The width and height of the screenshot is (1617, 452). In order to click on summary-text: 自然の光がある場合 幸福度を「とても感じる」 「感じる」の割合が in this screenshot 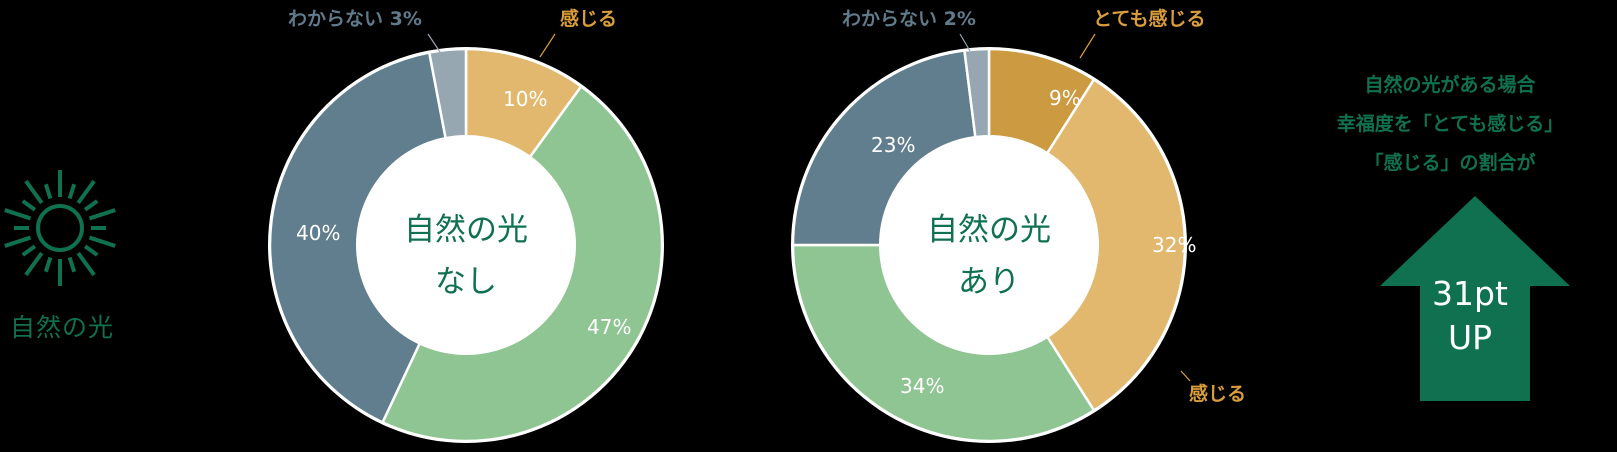, I will do `click(1450, 124)`.